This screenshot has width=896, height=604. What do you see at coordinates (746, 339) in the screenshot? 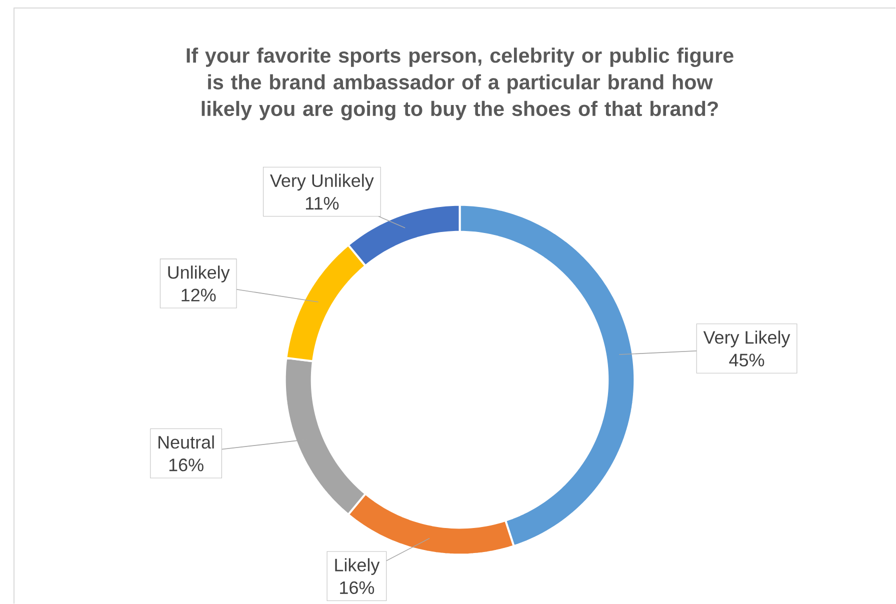
I see `slice-label: Very Likely` at bounding box center [746, 339].